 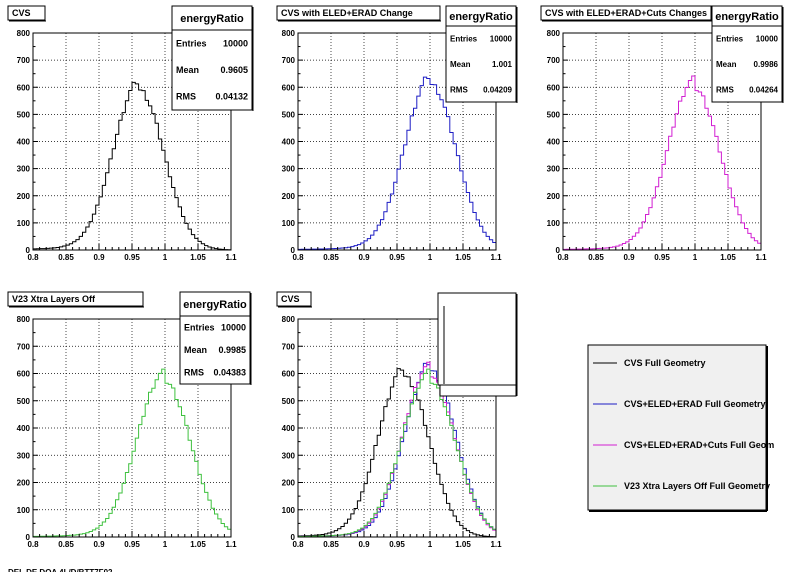 What do you see at coordinates (477, 339) in the screenshot?
I see `overlay-box-front` at bounding box center [477, 339].